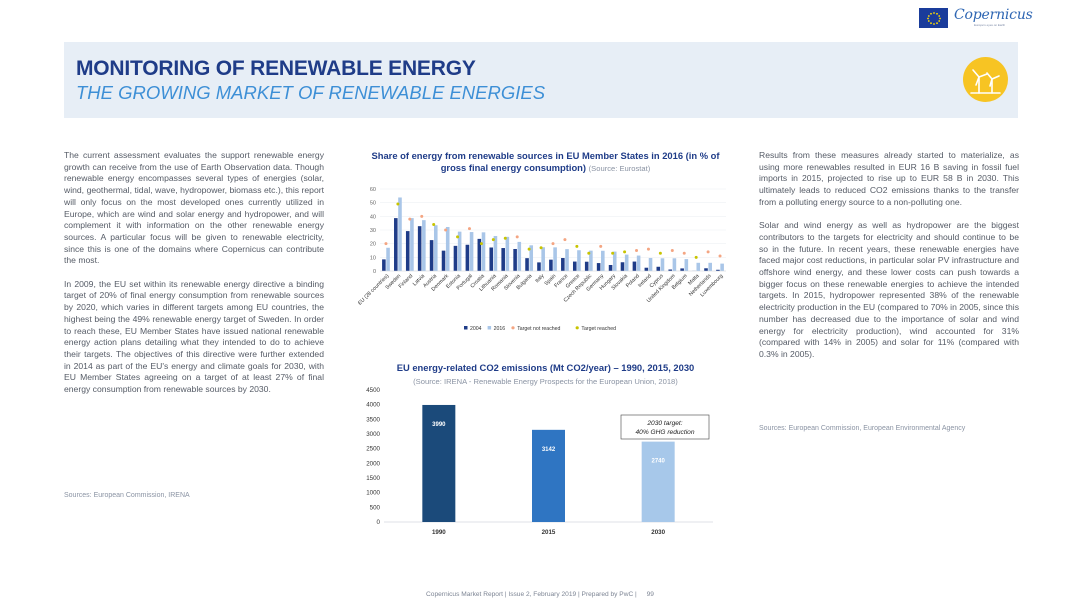 This screenshot has width=1080, height=607. I want to click on page-subtitle: THE GROWING MARKET OF RENEWABLE ENERGIES, so click(311, 92).